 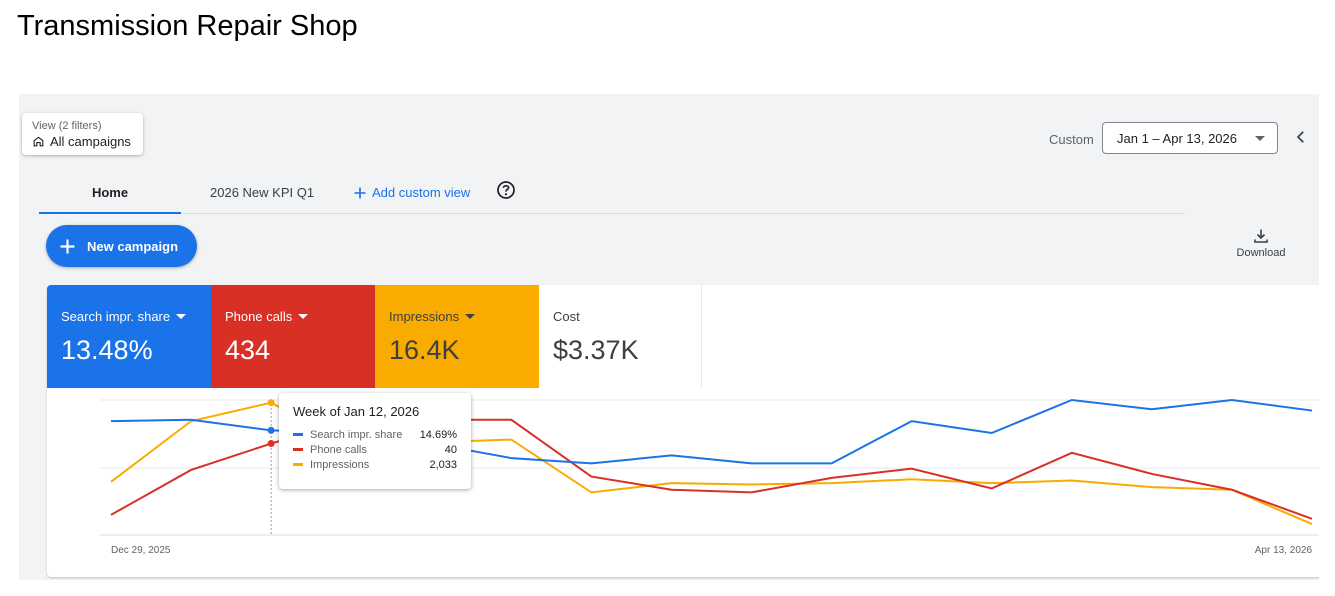 What do you see at coordinates (259, 316) in the screenshot?
I see `metric-label: Phone calls` at bounding box center [259, 316].